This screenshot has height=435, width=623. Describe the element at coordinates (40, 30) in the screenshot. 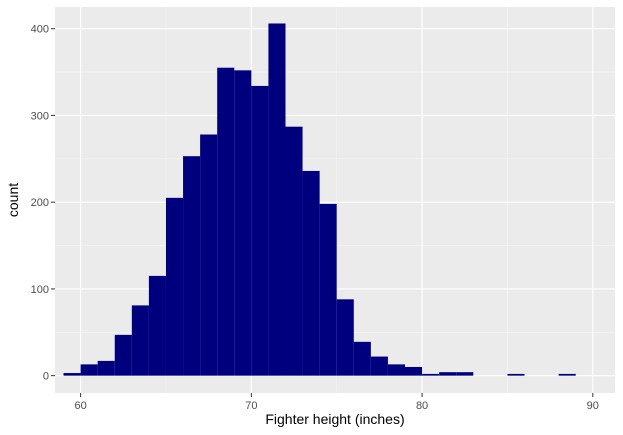

I see `y-tick-label: 400` at that location.